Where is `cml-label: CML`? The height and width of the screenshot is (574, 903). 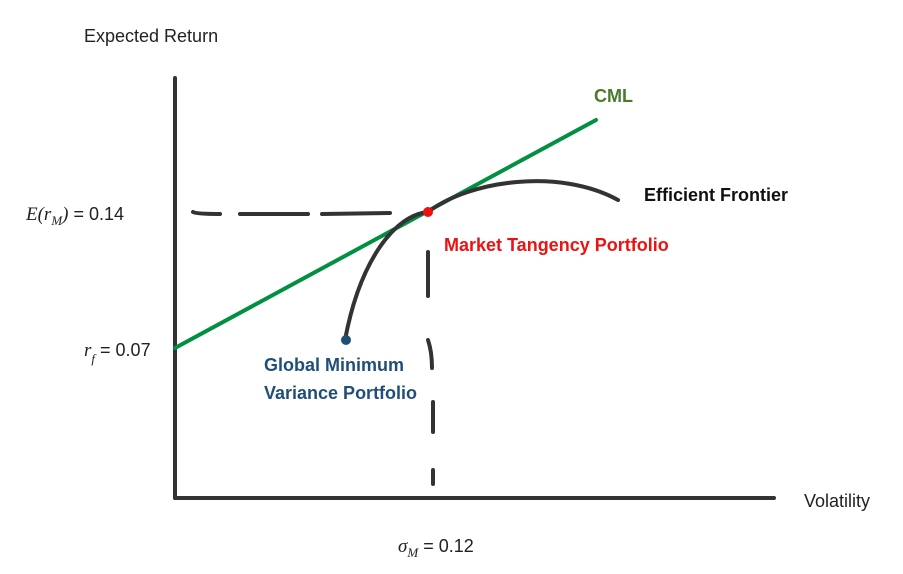 cml-label: CML is located at coordinates (613, 96).